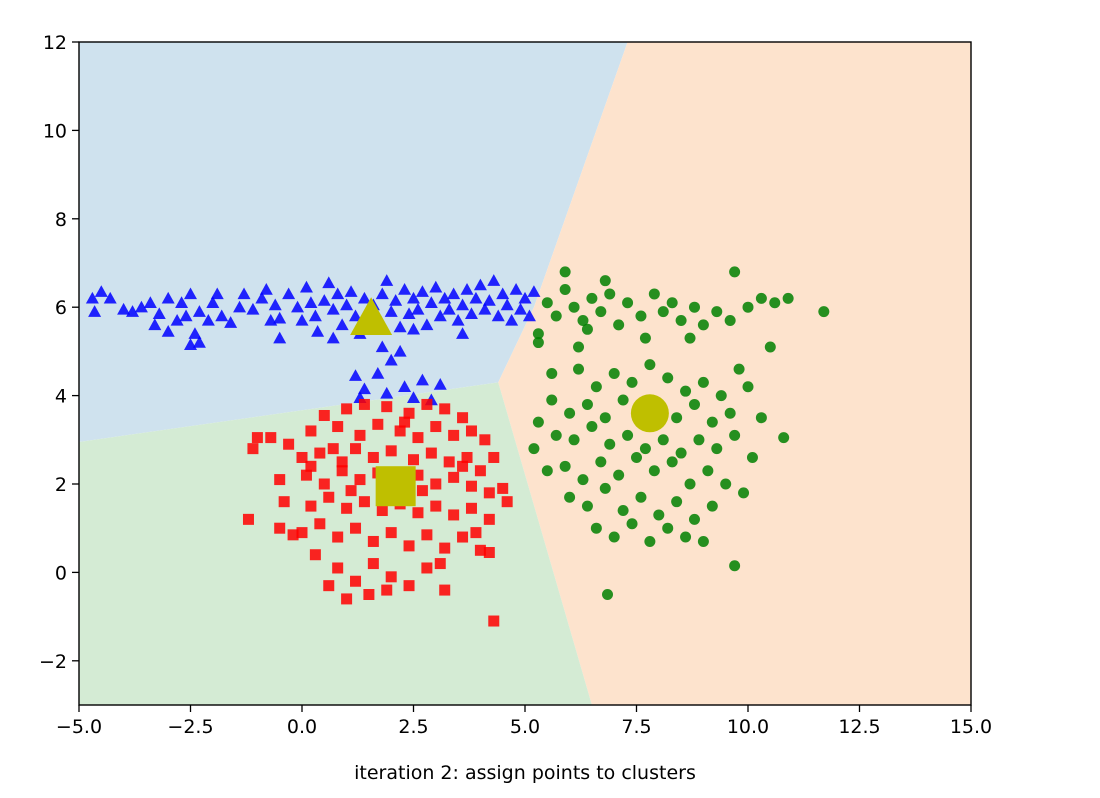 The height and width of the screenshot is (798, 1100). I want to click on x-tick-label: 10.0, so click(748, 727).